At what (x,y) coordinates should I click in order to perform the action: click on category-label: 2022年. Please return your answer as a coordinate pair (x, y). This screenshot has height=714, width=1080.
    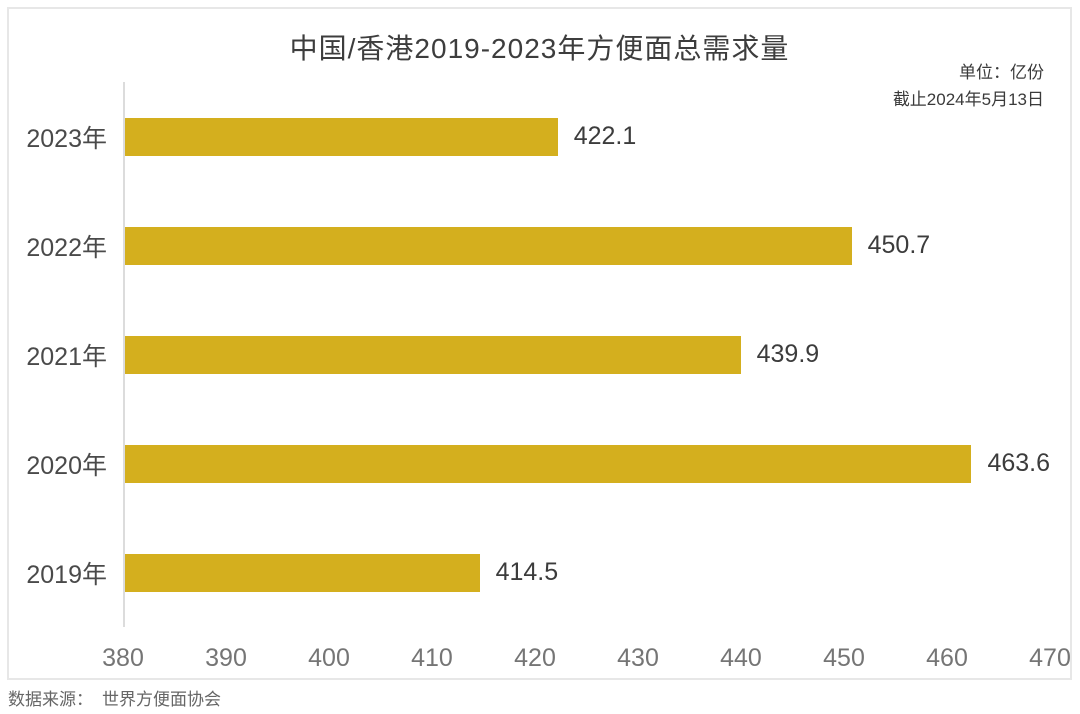
    Looking at the image, I should click on (66, 247).